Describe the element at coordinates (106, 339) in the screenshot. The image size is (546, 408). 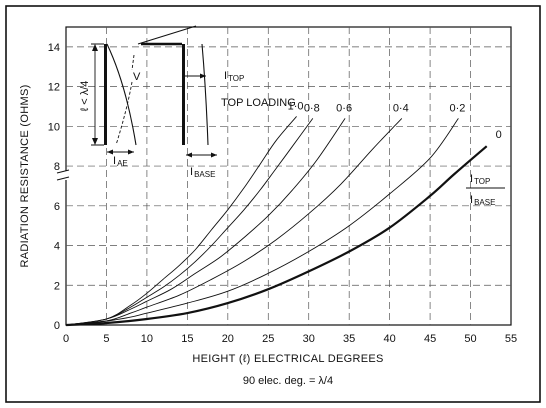
I see `x-tick-label: 5` at that location.